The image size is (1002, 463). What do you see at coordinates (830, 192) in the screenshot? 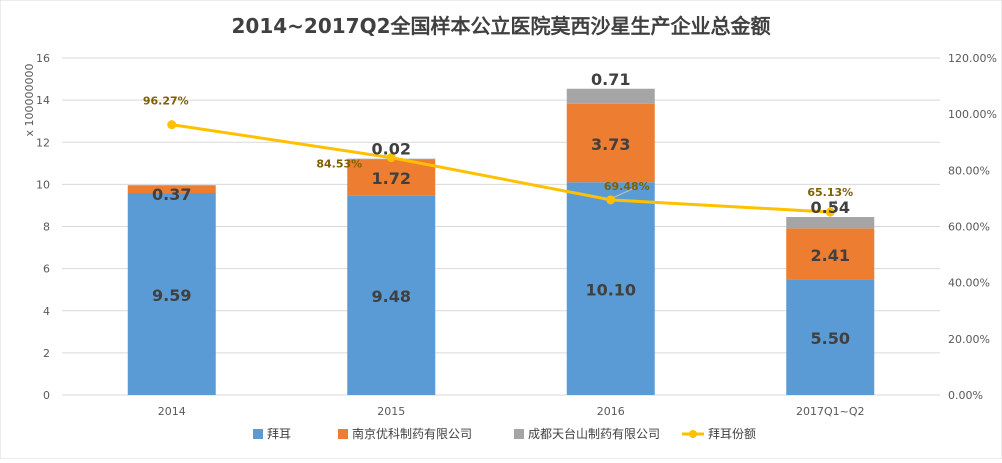
I see `share-value-label: 65.13%` at bounding box center [830, 192].